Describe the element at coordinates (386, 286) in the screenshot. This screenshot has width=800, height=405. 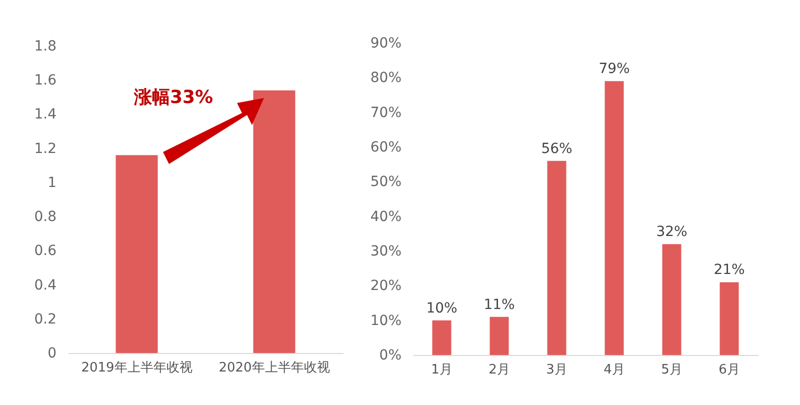
I see `y-tick-label: 20%` at that location.